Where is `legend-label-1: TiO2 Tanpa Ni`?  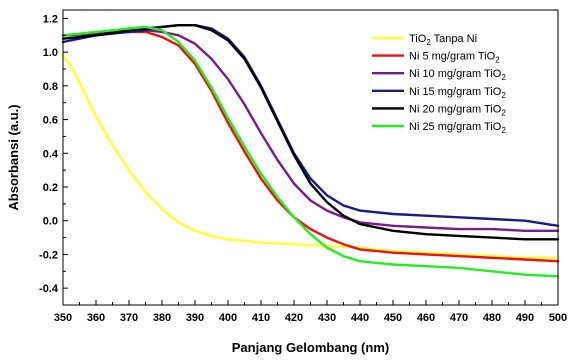 legend-label-1: TiO2 Tanpa Ni is located at coordinates (443, 40).